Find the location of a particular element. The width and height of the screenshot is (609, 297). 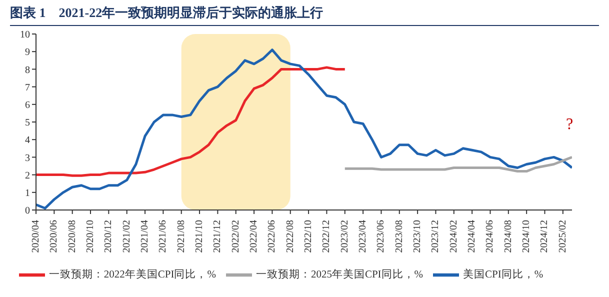

x-tick-label: 2024/12 is located at coordinates (544, 236).